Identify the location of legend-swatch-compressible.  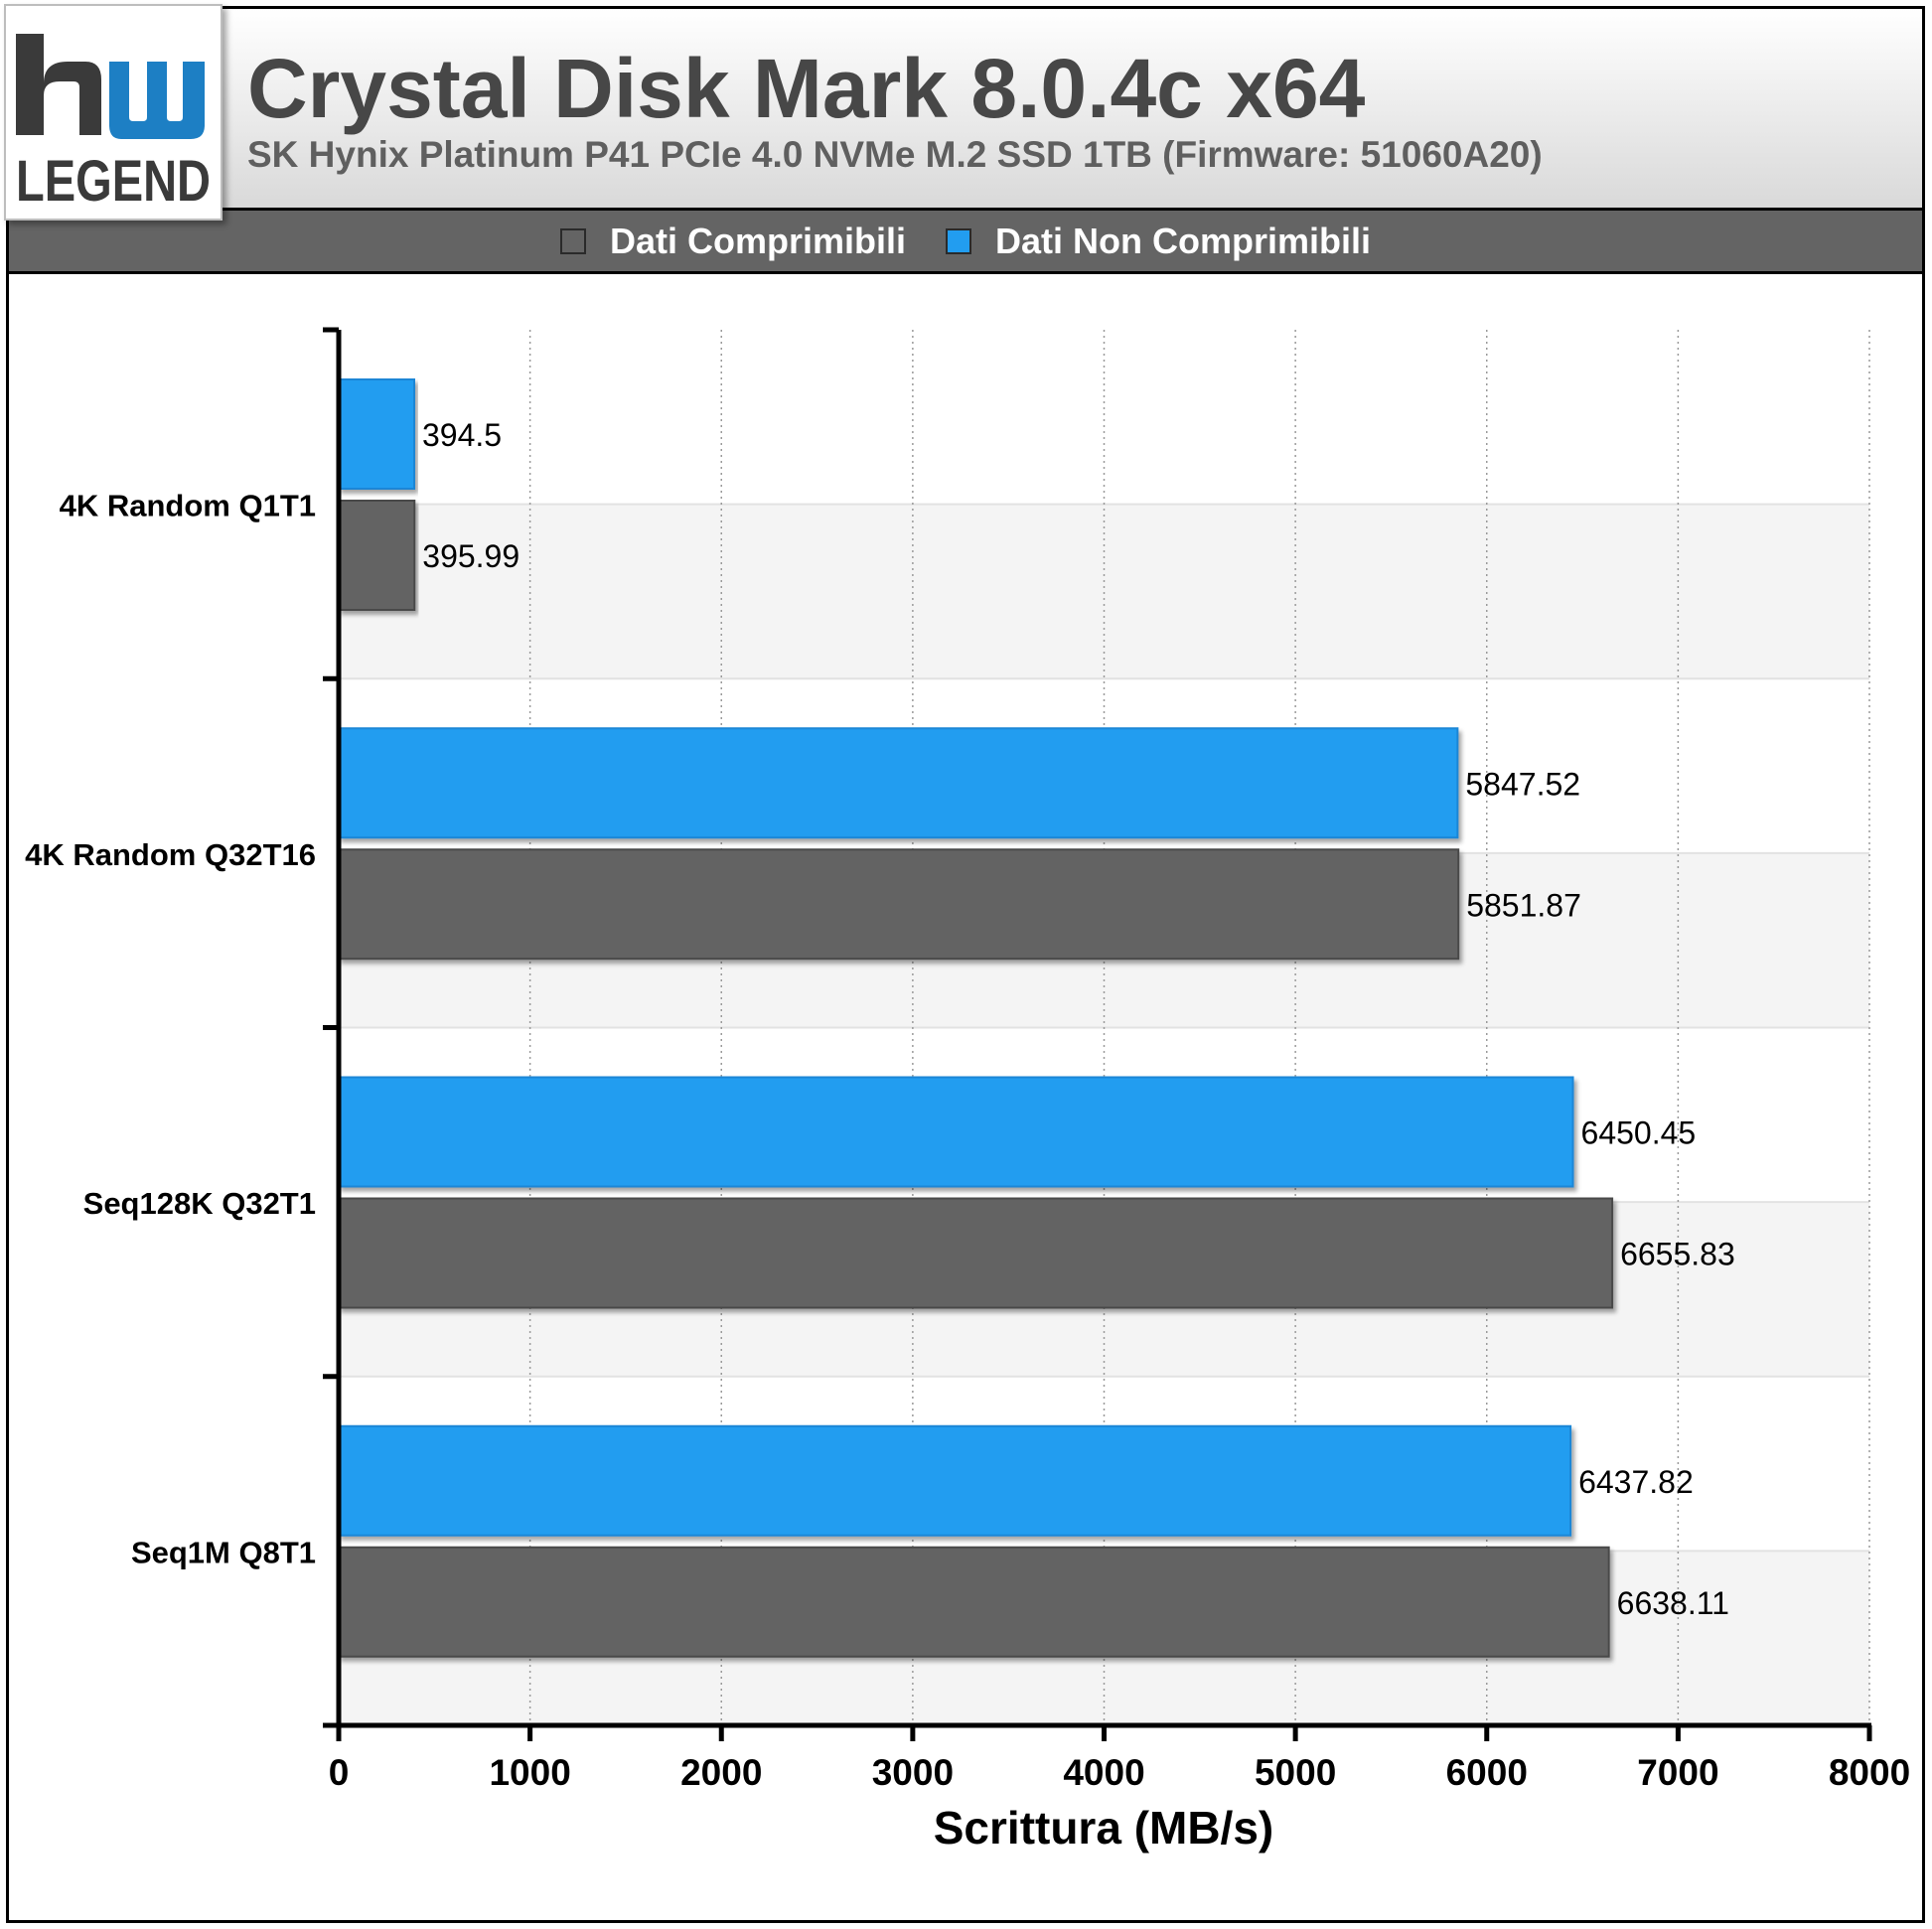
(572, 241).